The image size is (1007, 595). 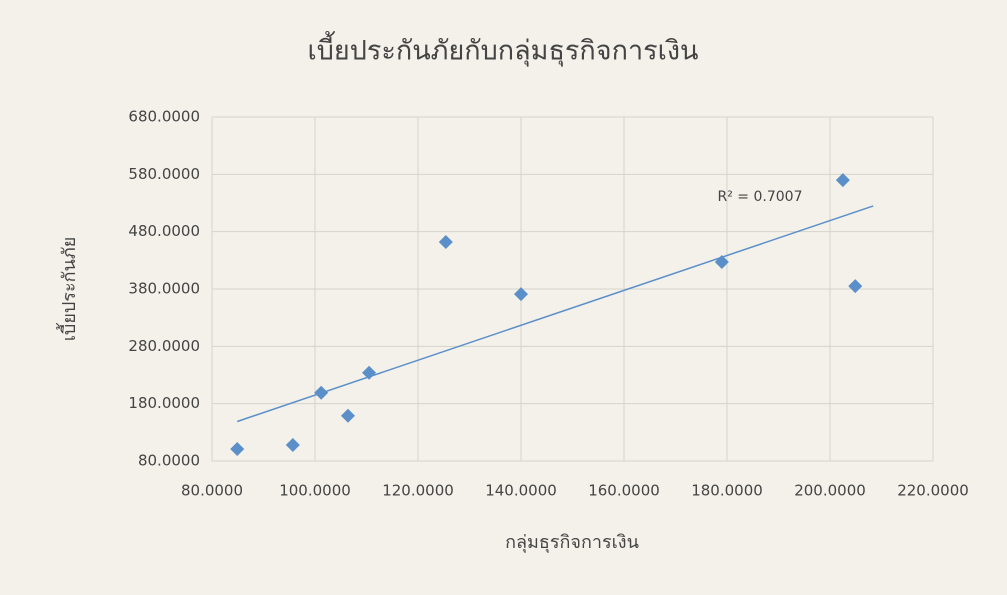 I want to click on y-tick-label: 380.0000, so click(x=164, y=289).